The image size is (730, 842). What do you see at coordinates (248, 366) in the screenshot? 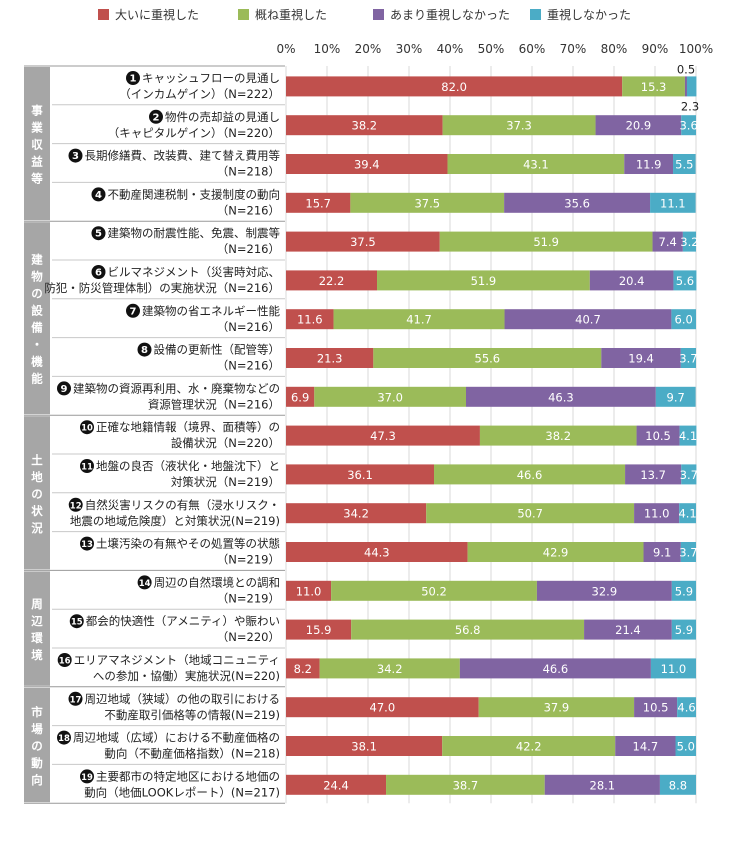
I see `item-label-line2: （N=216）` at bounding box center [248, 366].